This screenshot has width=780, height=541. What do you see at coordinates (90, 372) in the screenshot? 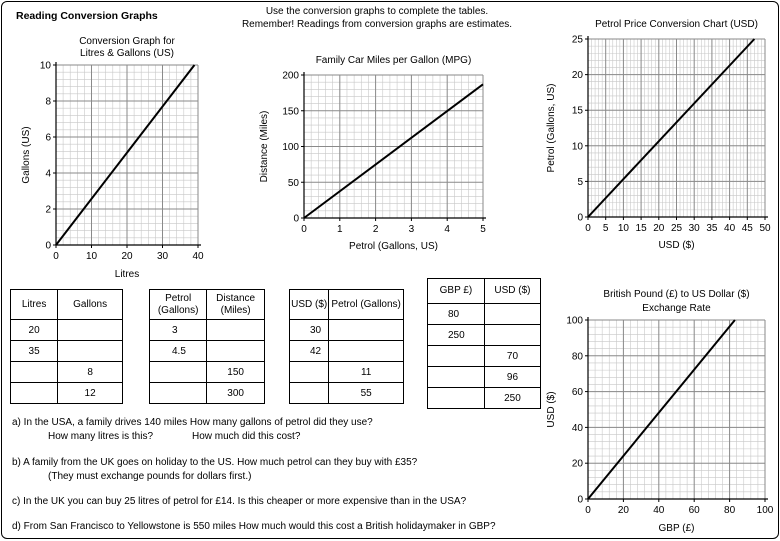
I see `table-cell: 8` at bounding box center [90, 372].